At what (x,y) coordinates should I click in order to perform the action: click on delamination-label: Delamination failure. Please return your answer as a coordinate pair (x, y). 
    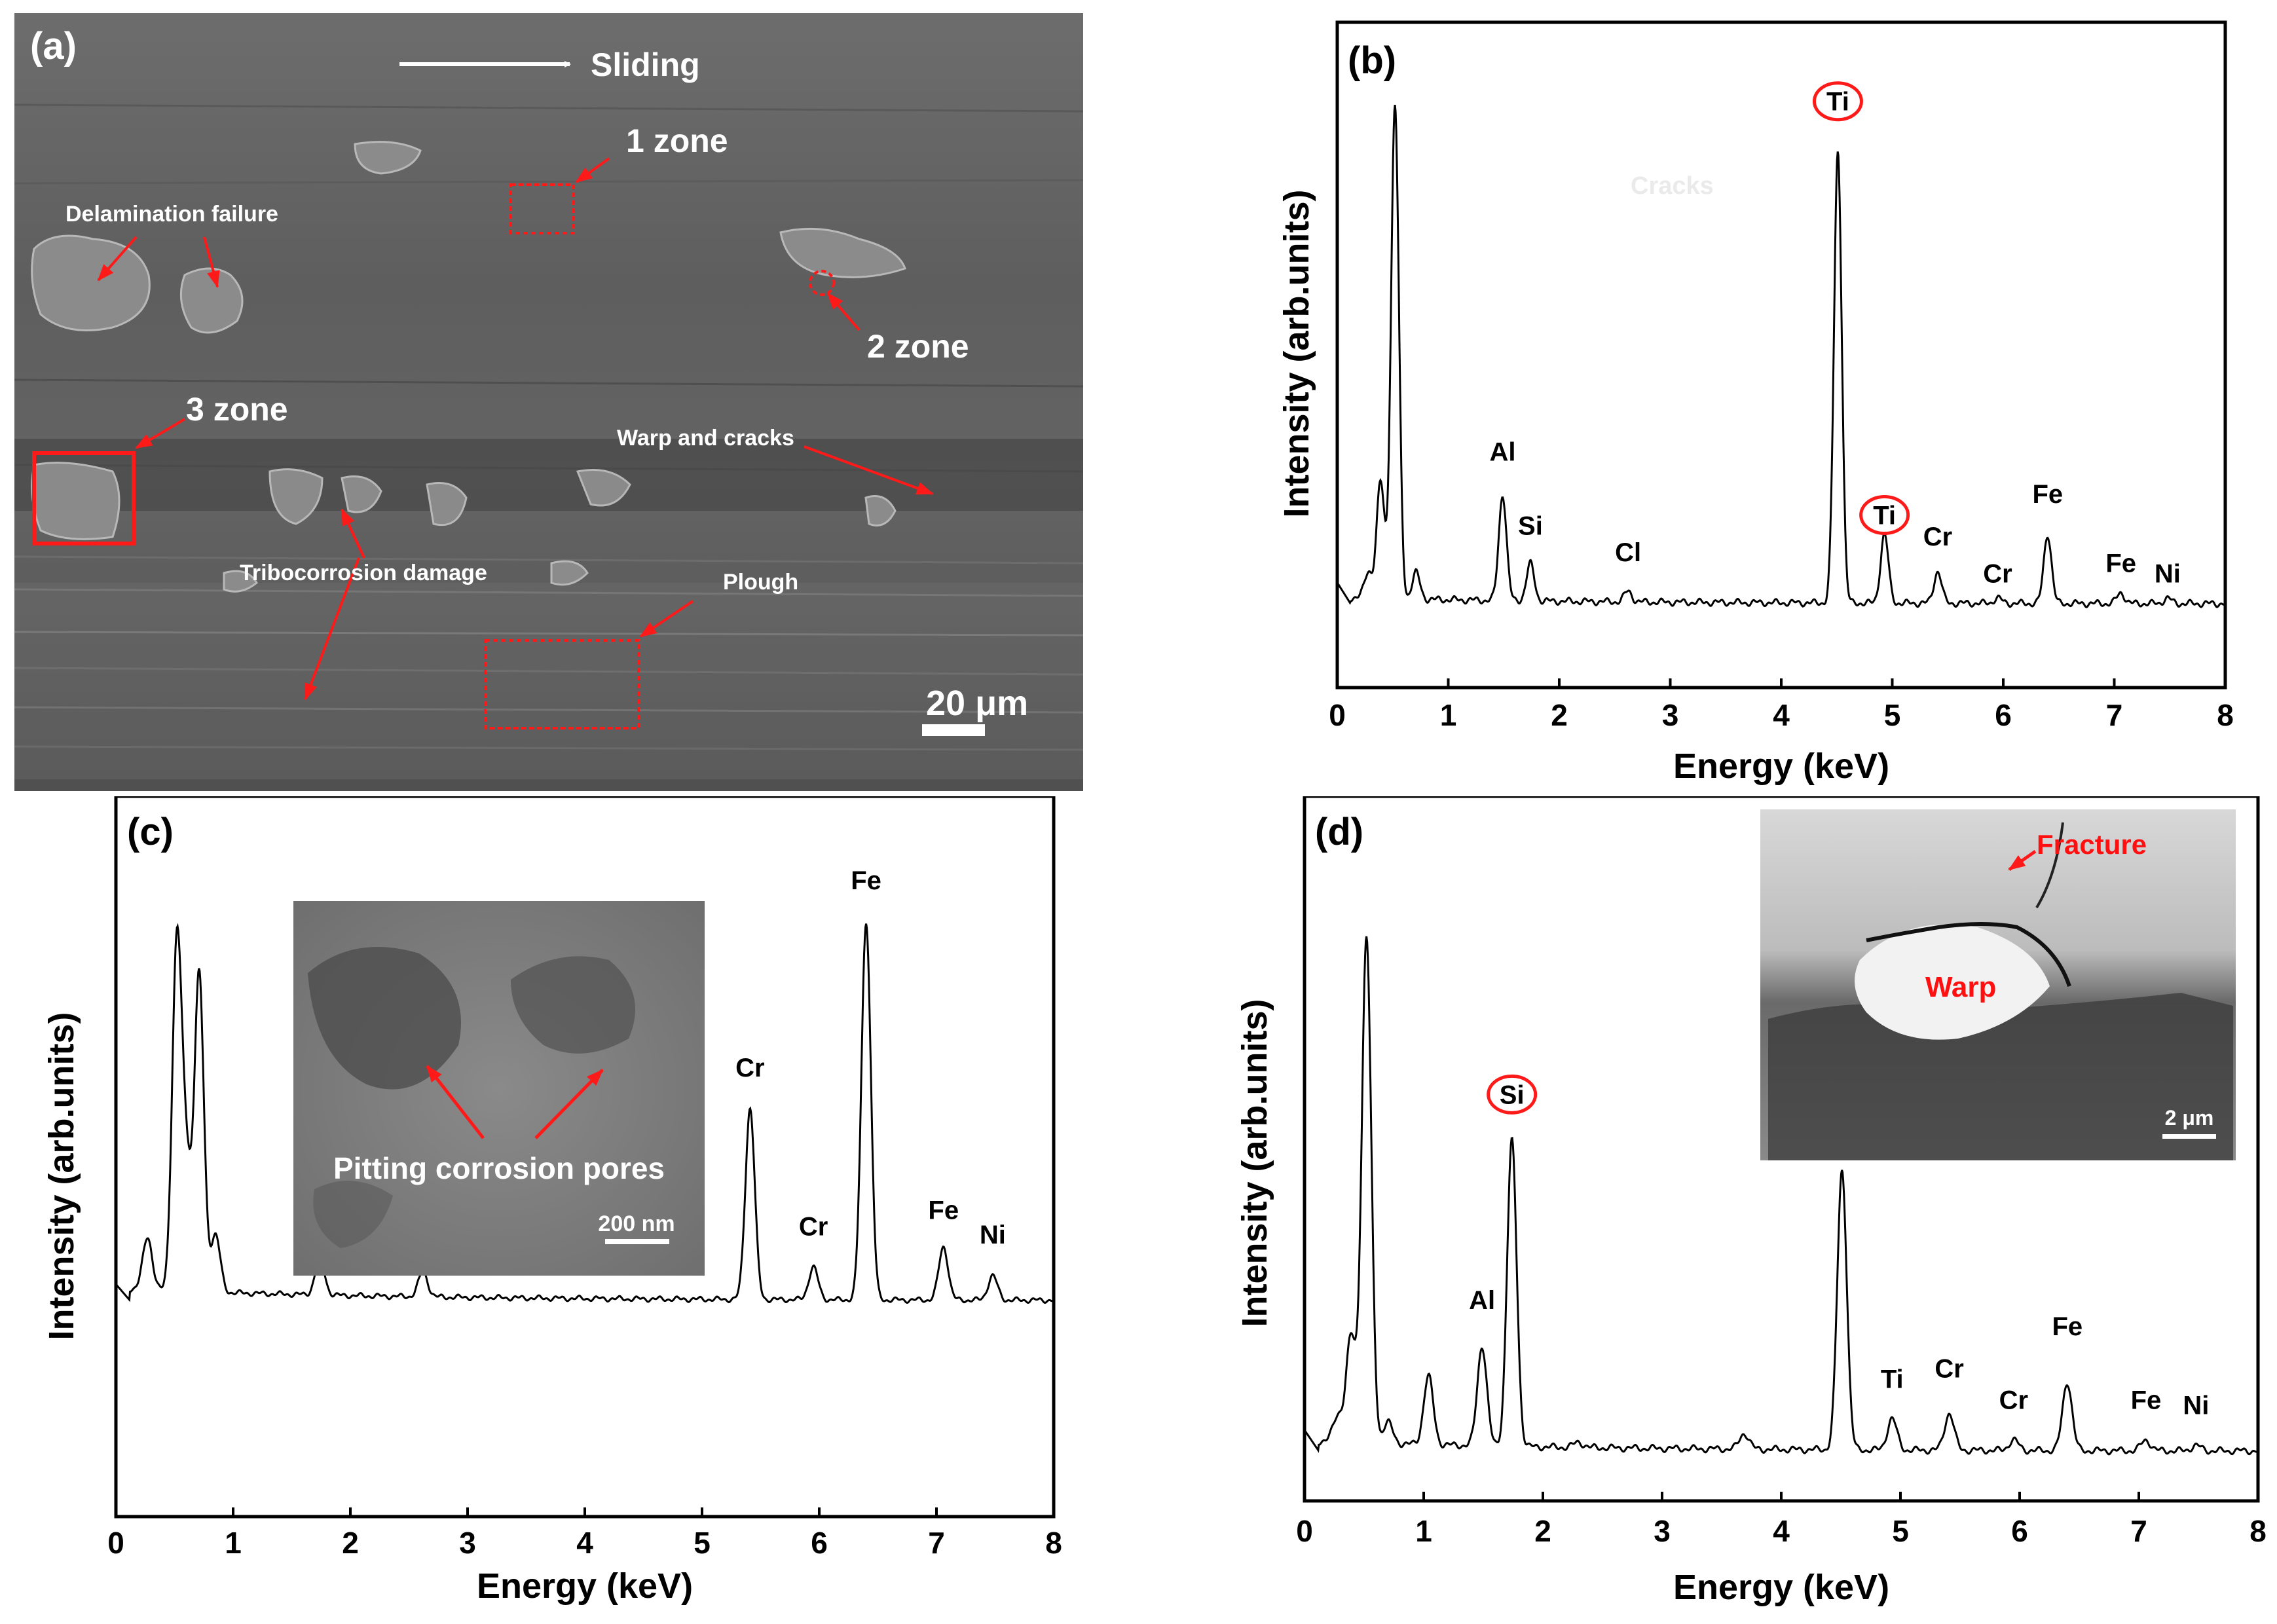
    Looking at the image, I should click on (171, 214).